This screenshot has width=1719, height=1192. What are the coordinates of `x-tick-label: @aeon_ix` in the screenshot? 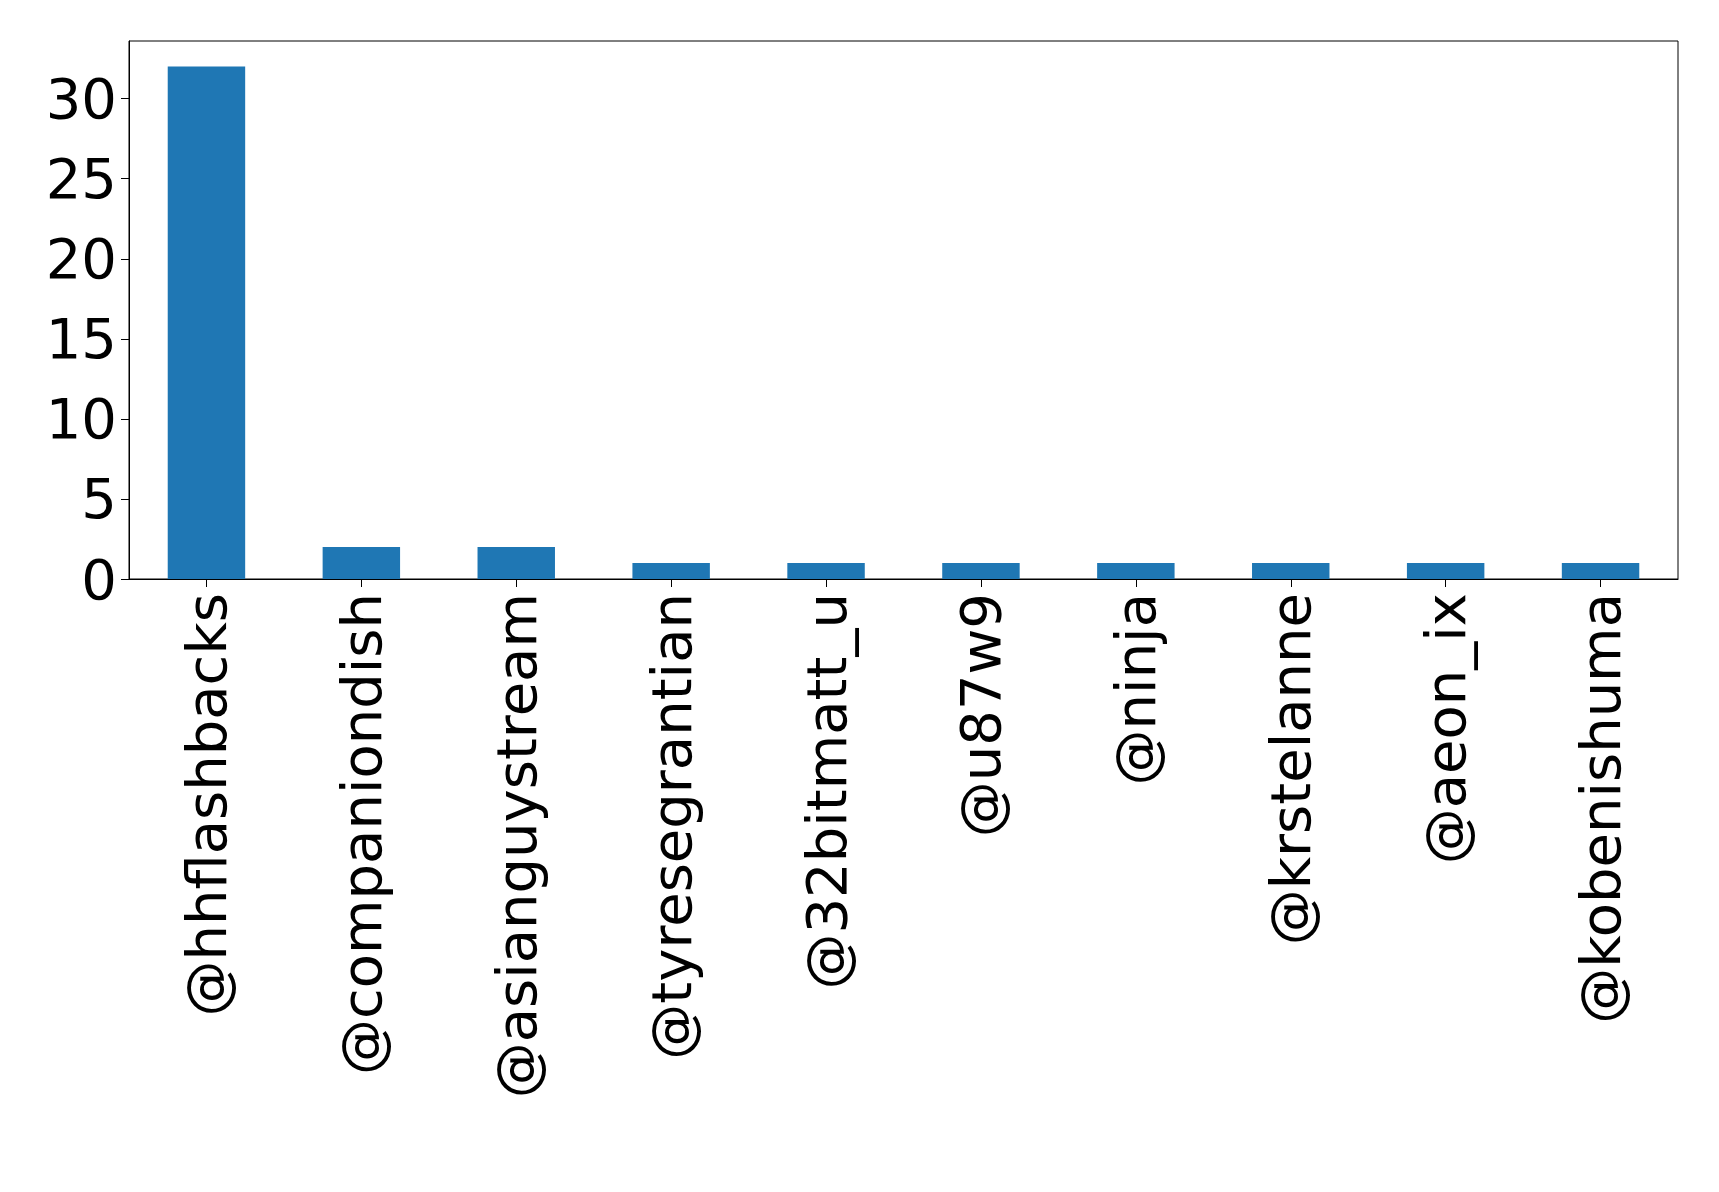 It's located at (1446, 729).